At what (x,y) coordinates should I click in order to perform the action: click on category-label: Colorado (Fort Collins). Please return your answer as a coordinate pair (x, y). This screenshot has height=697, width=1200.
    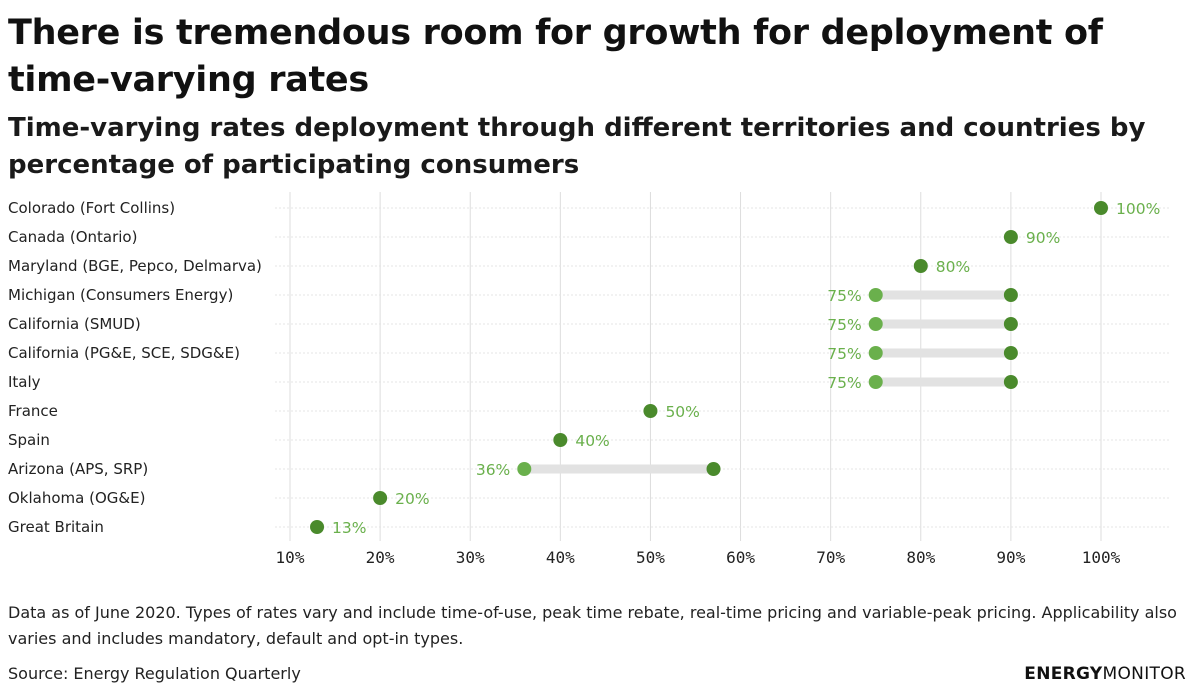
    Looking at the image, I should click on (91, 208).